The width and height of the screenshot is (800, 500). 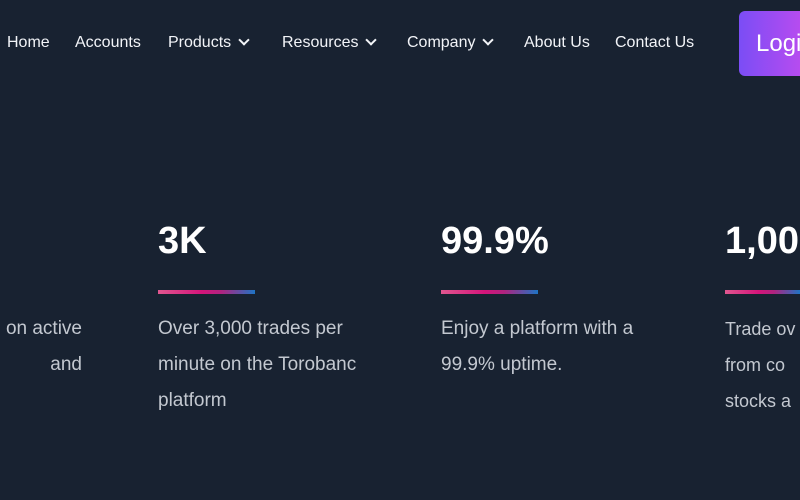 I want to click on stat-line: stocks a, so click(x=758, y=401).